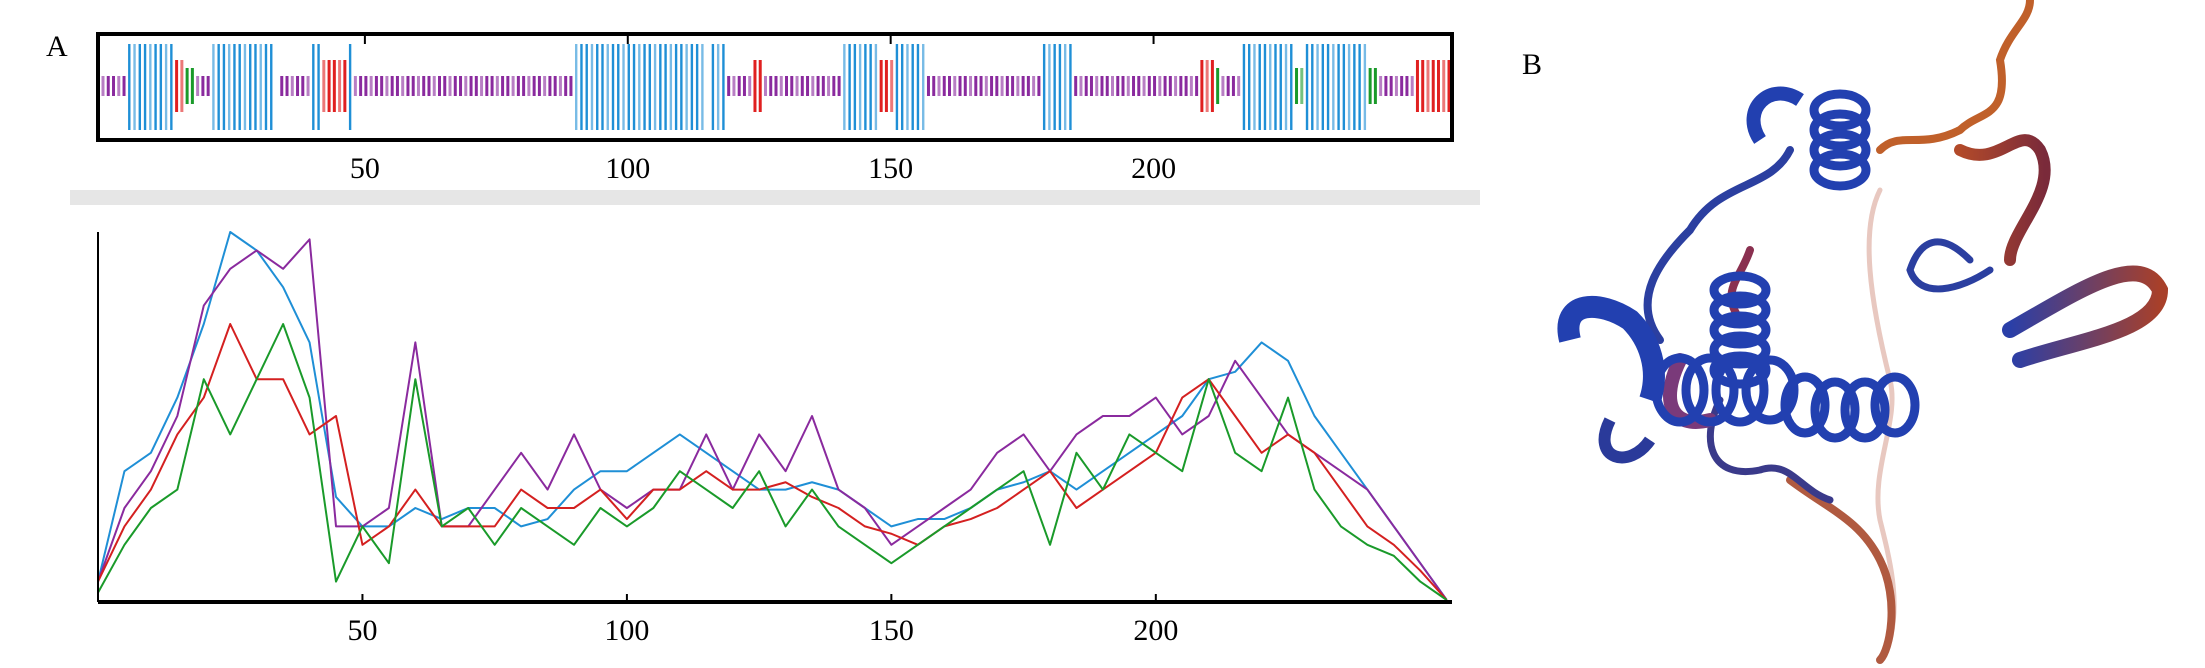 This screenshot has width=2205, height=668. I want to click on secondary-structure-track, so click(776, 87).